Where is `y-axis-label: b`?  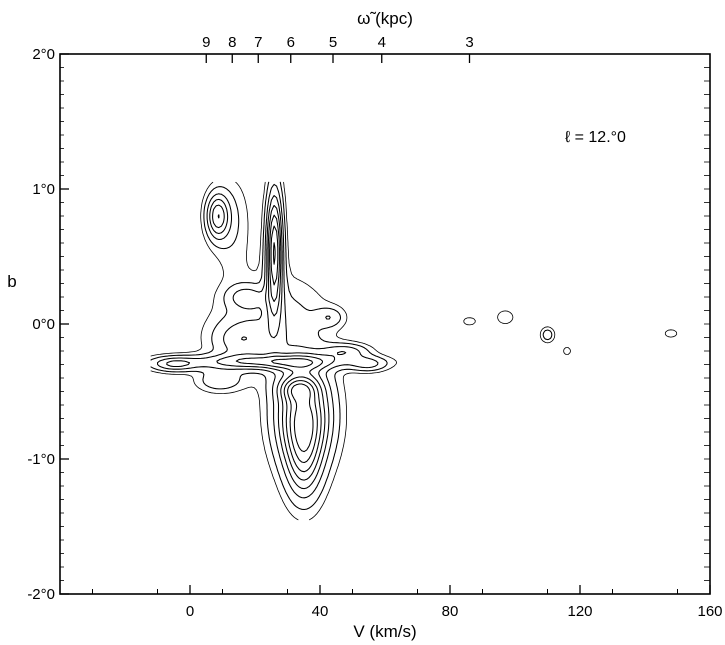 y-axis-label: b is located at coordinates (11, 281).